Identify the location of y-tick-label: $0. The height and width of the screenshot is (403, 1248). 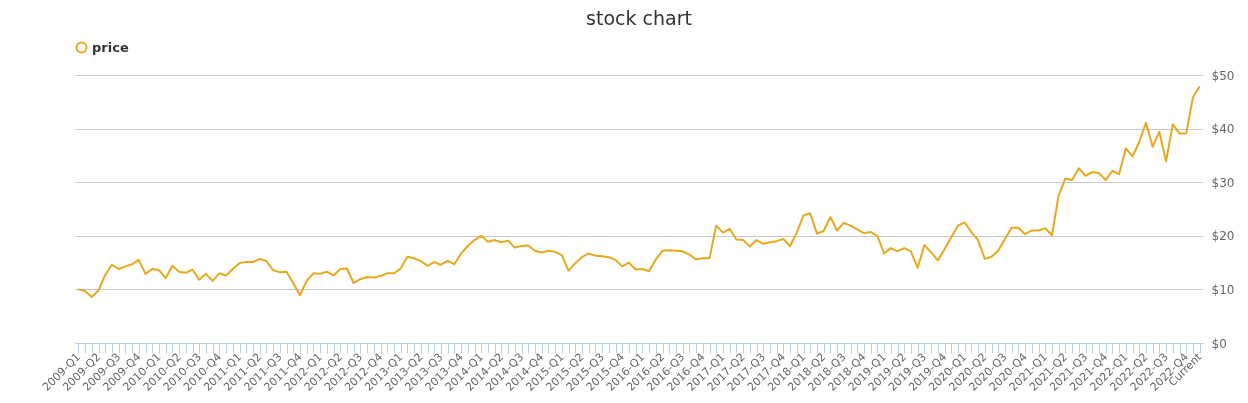
(1219, 343).